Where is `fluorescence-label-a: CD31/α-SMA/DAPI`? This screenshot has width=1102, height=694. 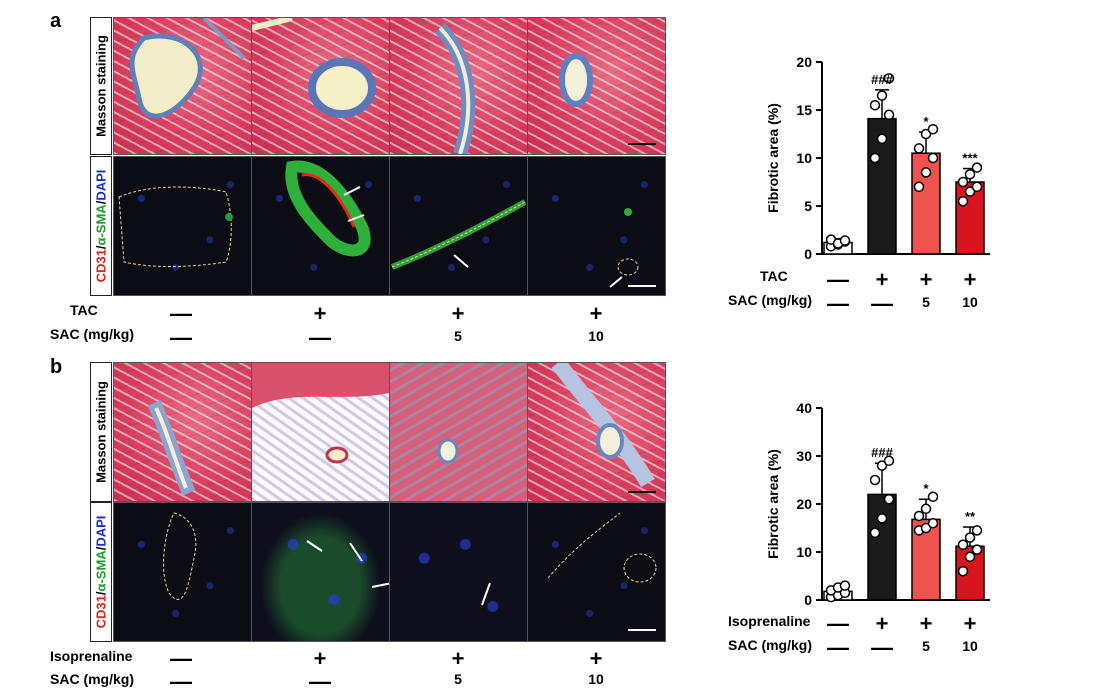 fluorescence-label-a: CD31/α-SMA/DAPI is located at coordinates (101, 226).